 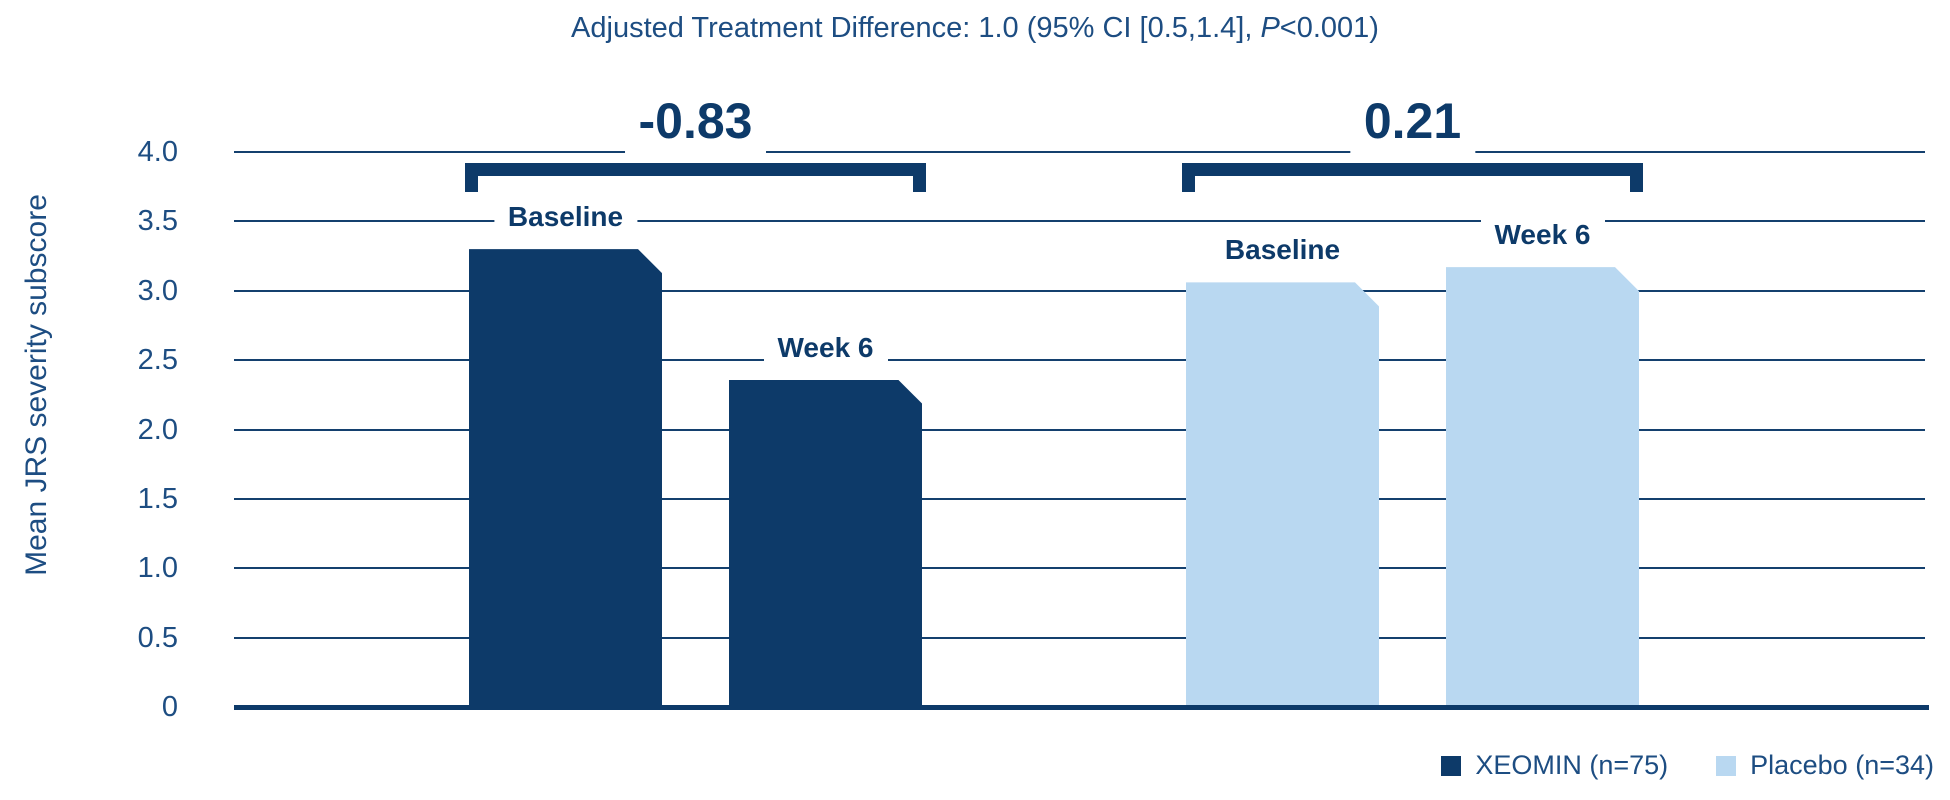 I want to click on bar-placebo-baseline, so click(x=1282, y=494).